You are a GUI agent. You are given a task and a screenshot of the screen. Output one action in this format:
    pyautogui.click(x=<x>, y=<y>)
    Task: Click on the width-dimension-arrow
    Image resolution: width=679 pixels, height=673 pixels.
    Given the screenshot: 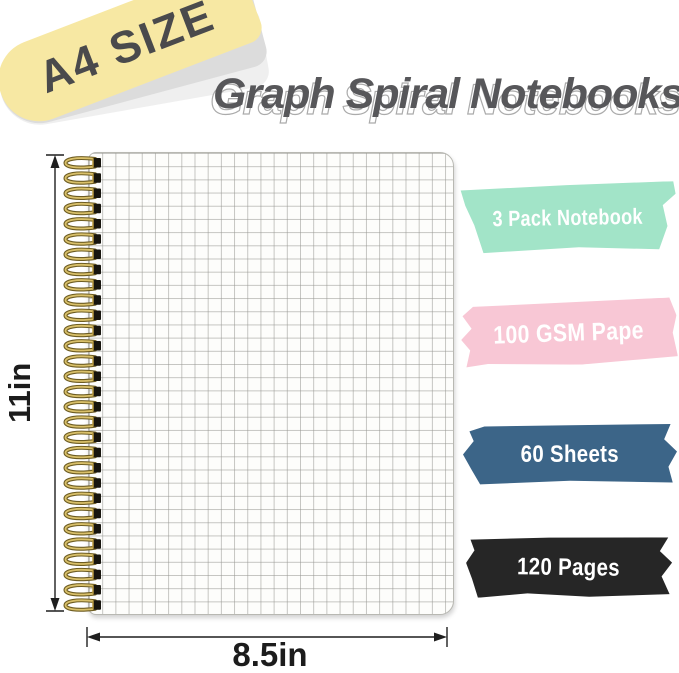 What is the action you would take?
    pyautogui.click(x=267, y=637)
    